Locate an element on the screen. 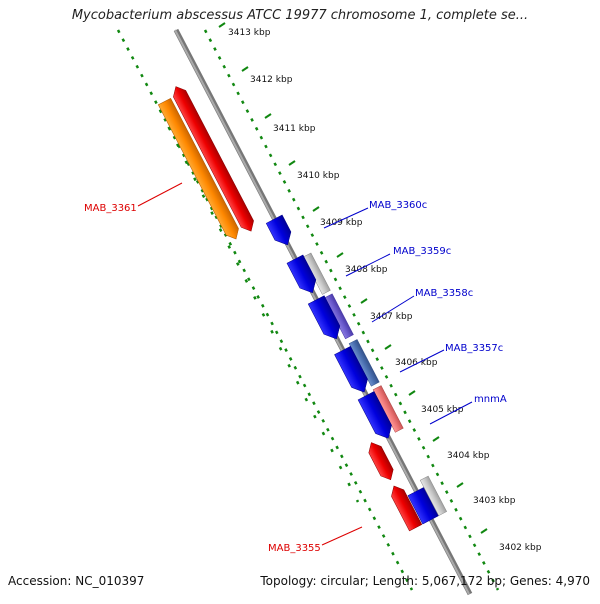 The height and width of the screenshot is (604, 600). cds-mab3355-a is located at coordinates (381, 461).